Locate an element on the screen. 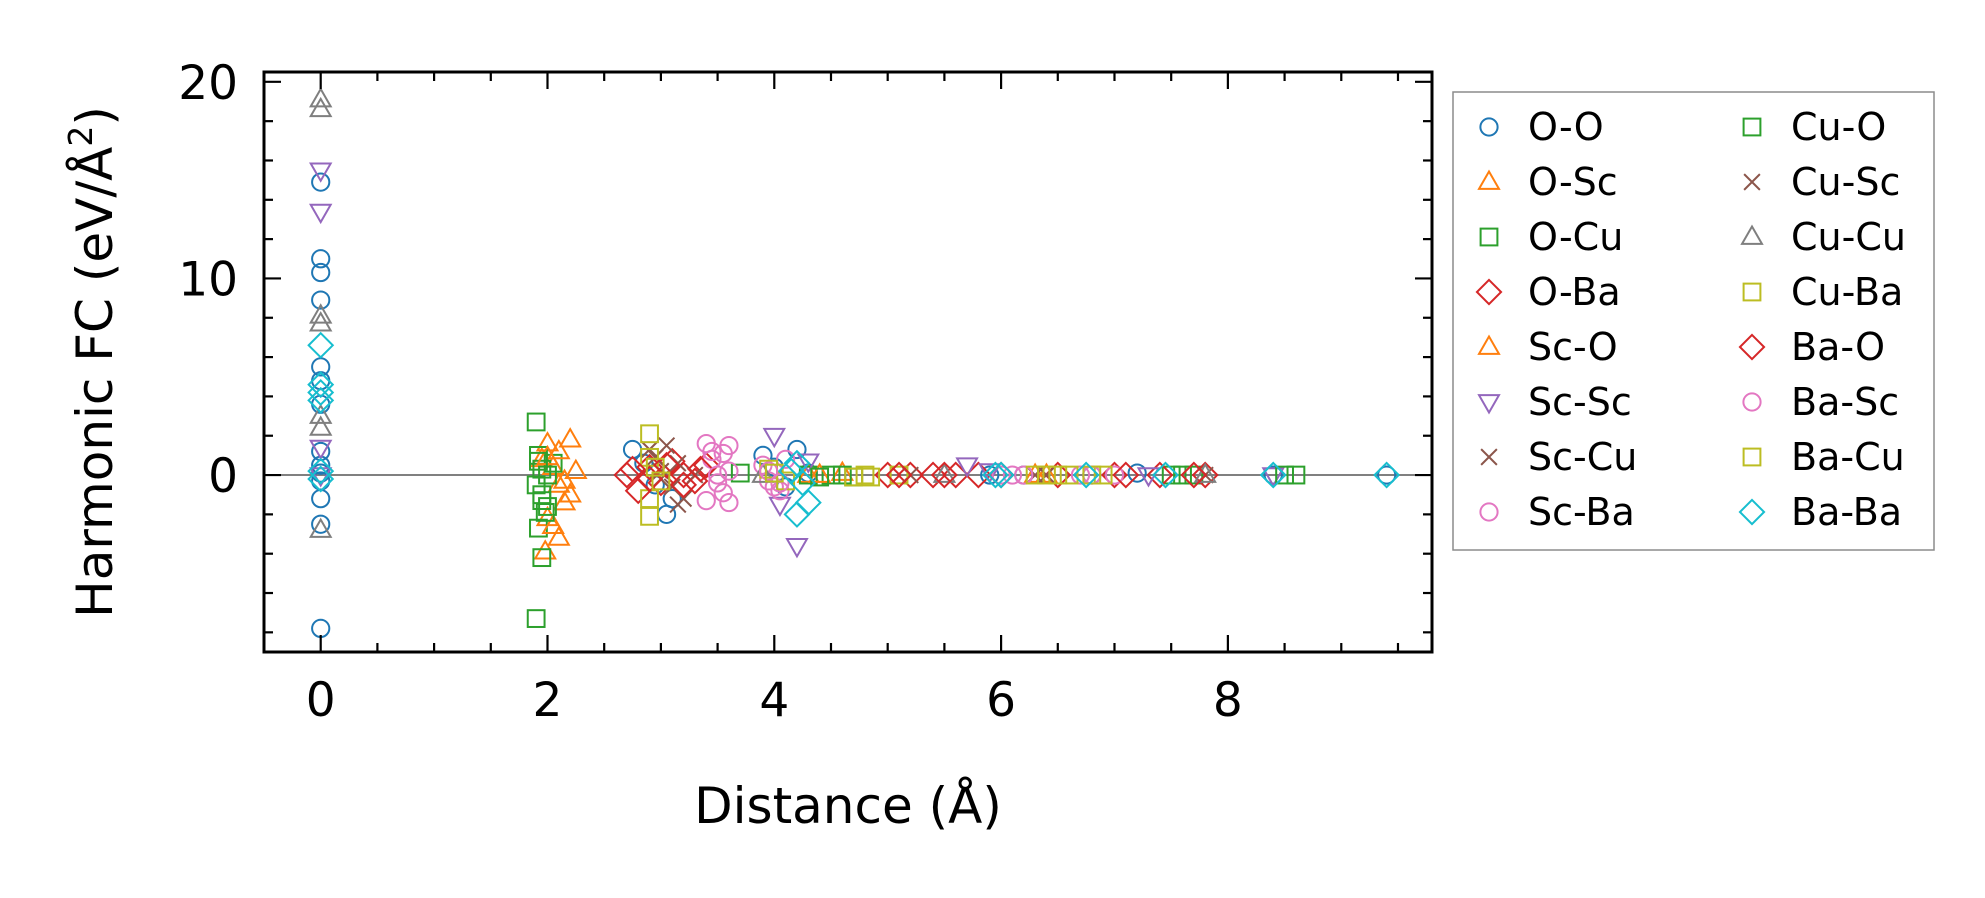  x-tick-label: 4 is located at coordinates (774, 700).